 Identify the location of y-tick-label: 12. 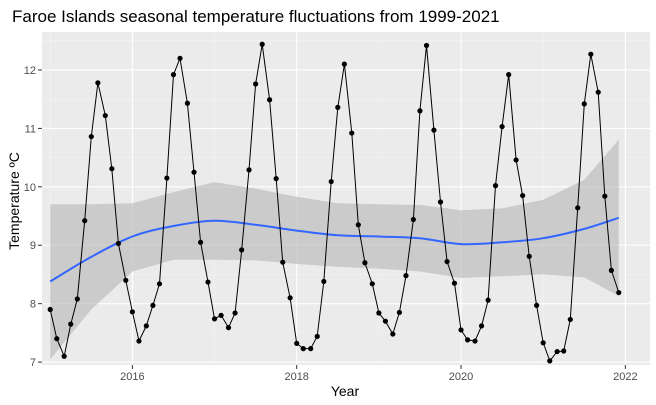
(30, 71).